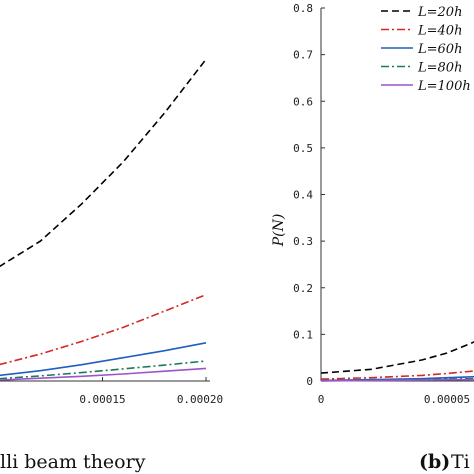  Describe the element at coordinates (303, 241) in the screenshot. I see `panel-b-y-tick-label: 0.3` at that location.